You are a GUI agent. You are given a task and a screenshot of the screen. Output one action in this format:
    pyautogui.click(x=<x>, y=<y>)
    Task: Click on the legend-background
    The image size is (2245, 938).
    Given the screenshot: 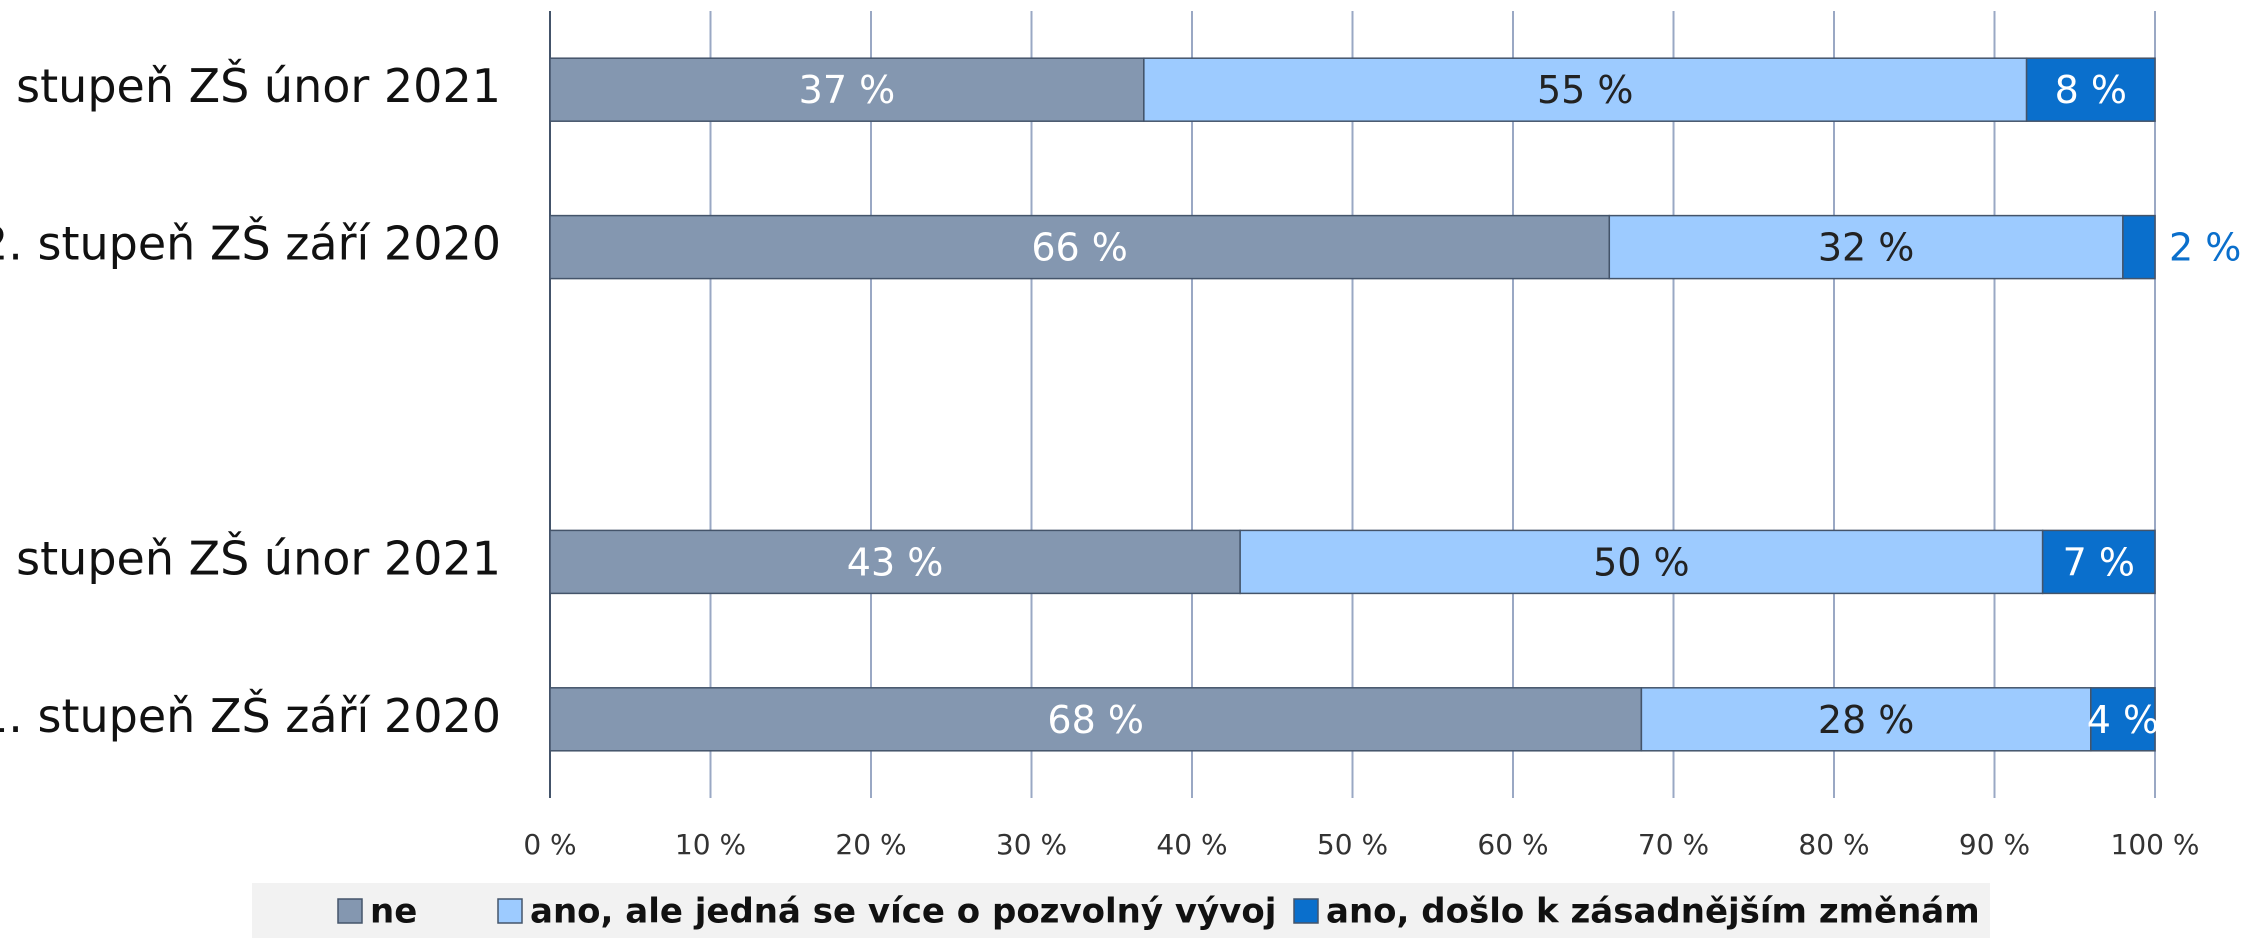 What is the action you would take?
    pyautogui.click(x=1121, y=910)
    